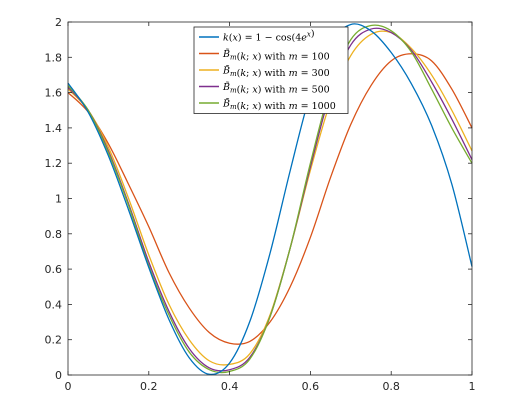 The width and height of the screenshot is (512, 414). I want to click on legend-entry-1: B̃m(k; x) with m = 100, so click(276, 55).